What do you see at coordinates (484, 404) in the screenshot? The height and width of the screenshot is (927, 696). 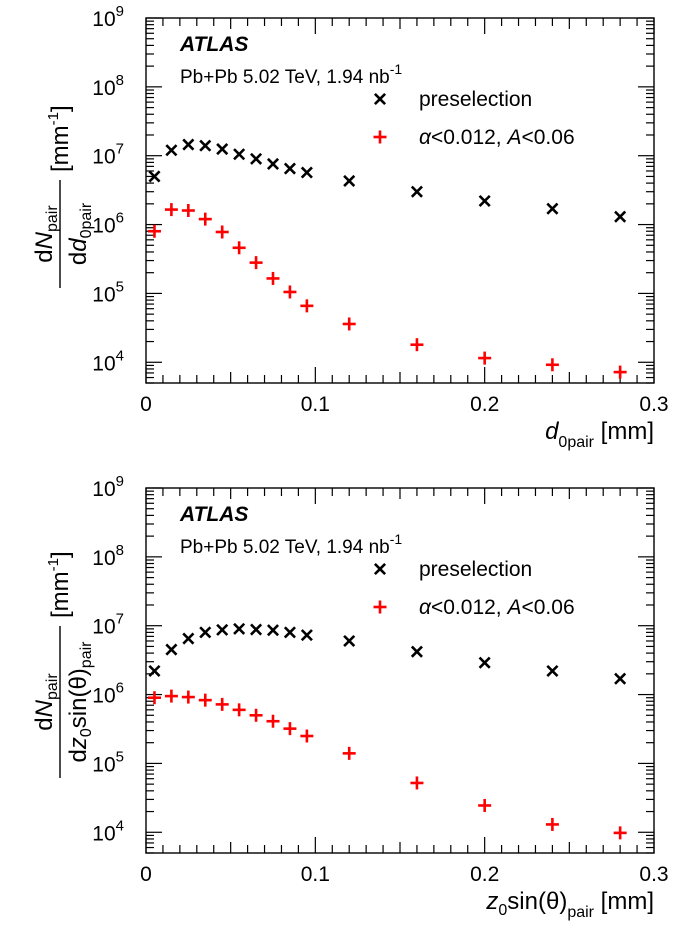 I see `x-tick-label: 0.2` at bounding box center [484, 404].